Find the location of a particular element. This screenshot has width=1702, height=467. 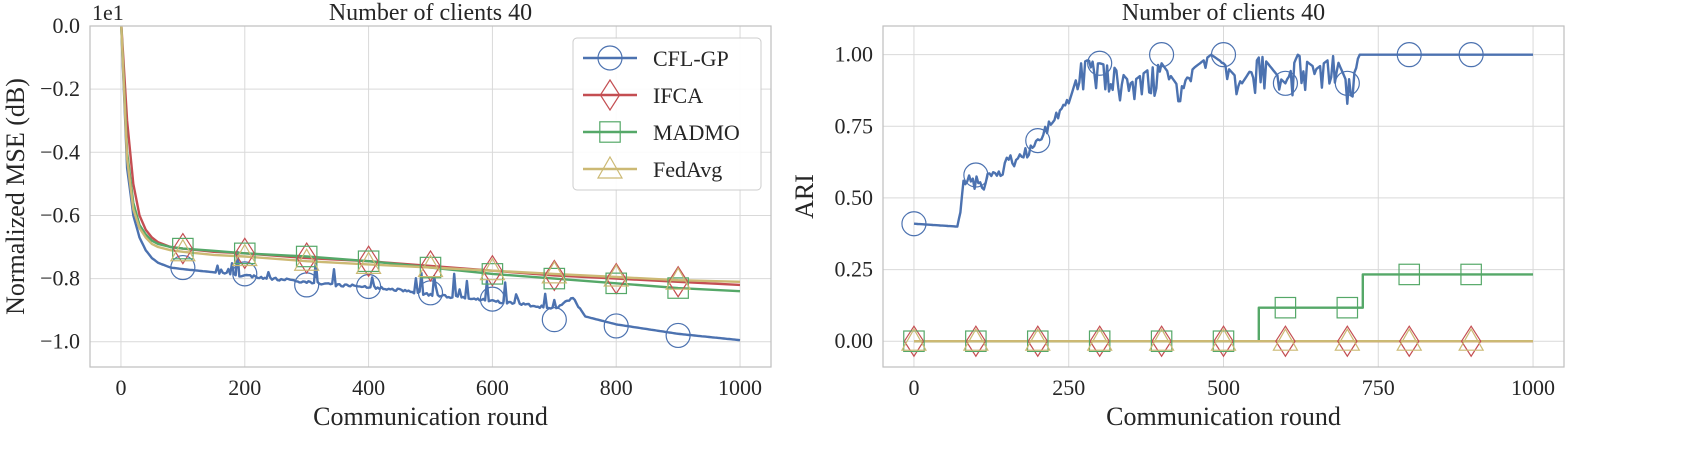

y-tick-label: −1.0 is located at coordinates (60, 341).